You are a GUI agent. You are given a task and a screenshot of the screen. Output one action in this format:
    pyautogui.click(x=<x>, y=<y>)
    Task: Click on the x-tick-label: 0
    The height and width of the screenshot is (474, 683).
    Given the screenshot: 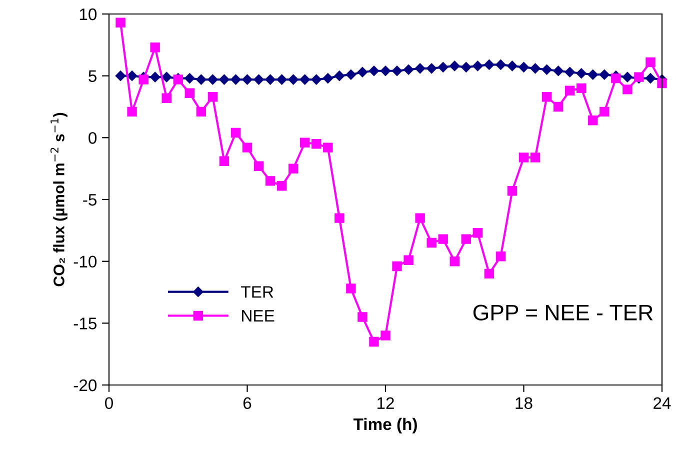 What is the action you would take?
    pyautogui.click(x=109, y=403)
    